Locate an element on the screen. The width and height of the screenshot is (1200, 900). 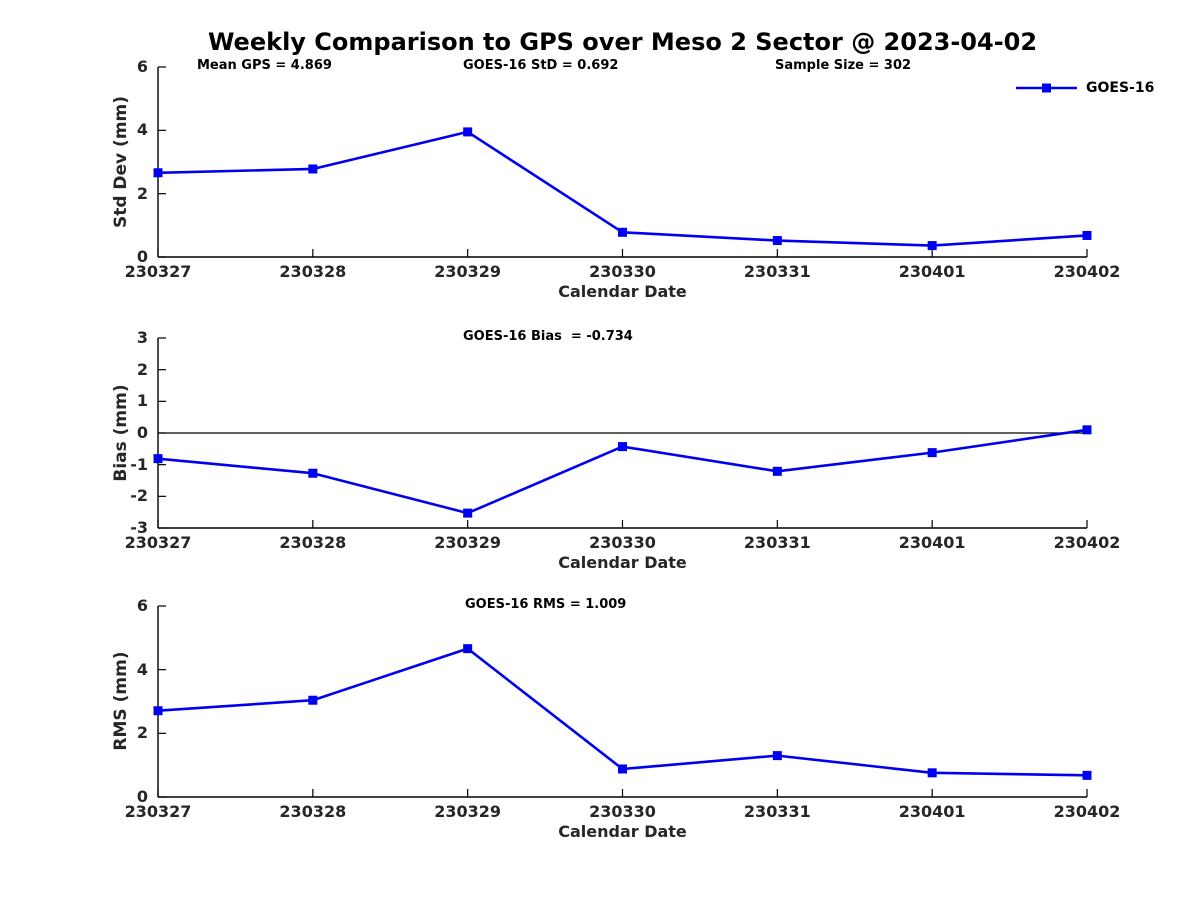
y-tick-label: 1 is located at coordinates (142, 401).